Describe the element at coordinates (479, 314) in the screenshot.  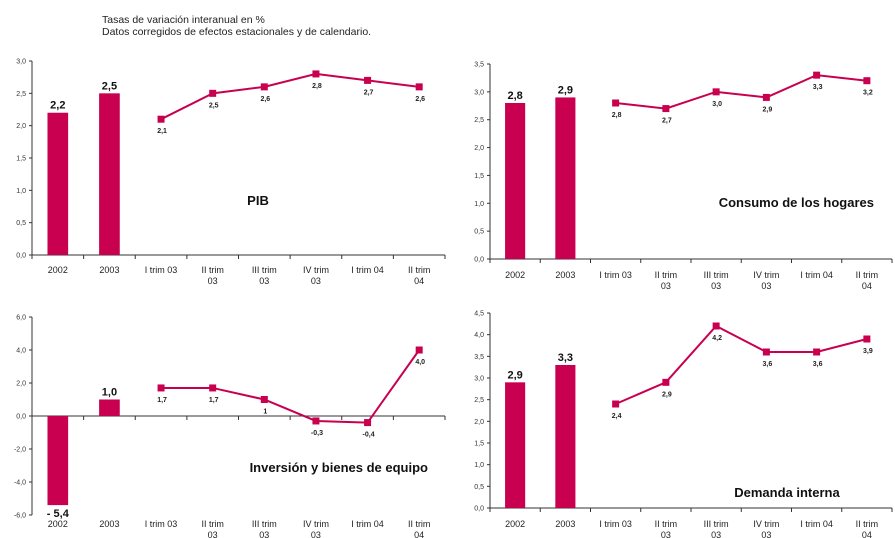
I see `y-tick-label: 4,5` at that location.